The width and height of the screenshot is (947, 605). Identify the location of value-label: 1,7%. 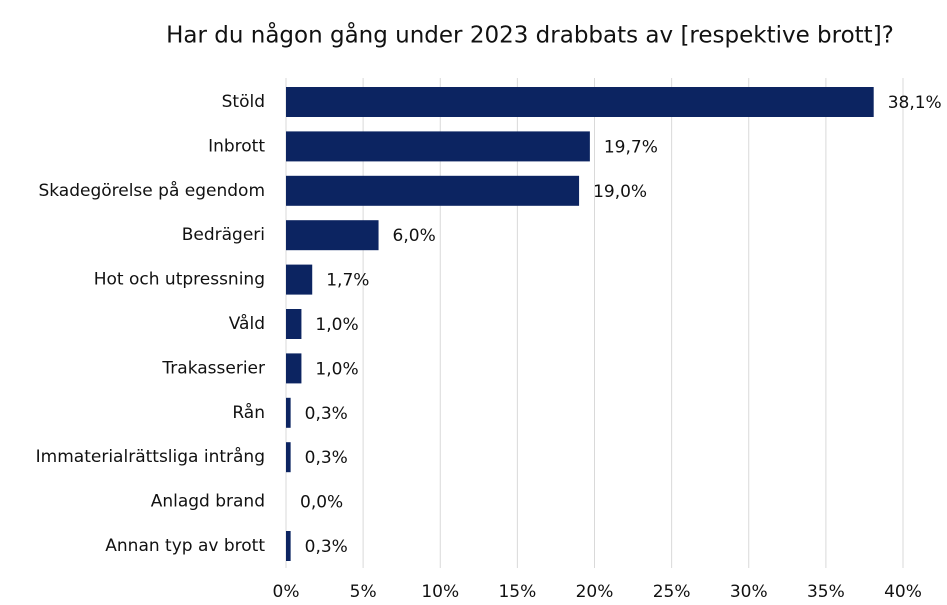
(347, 281).